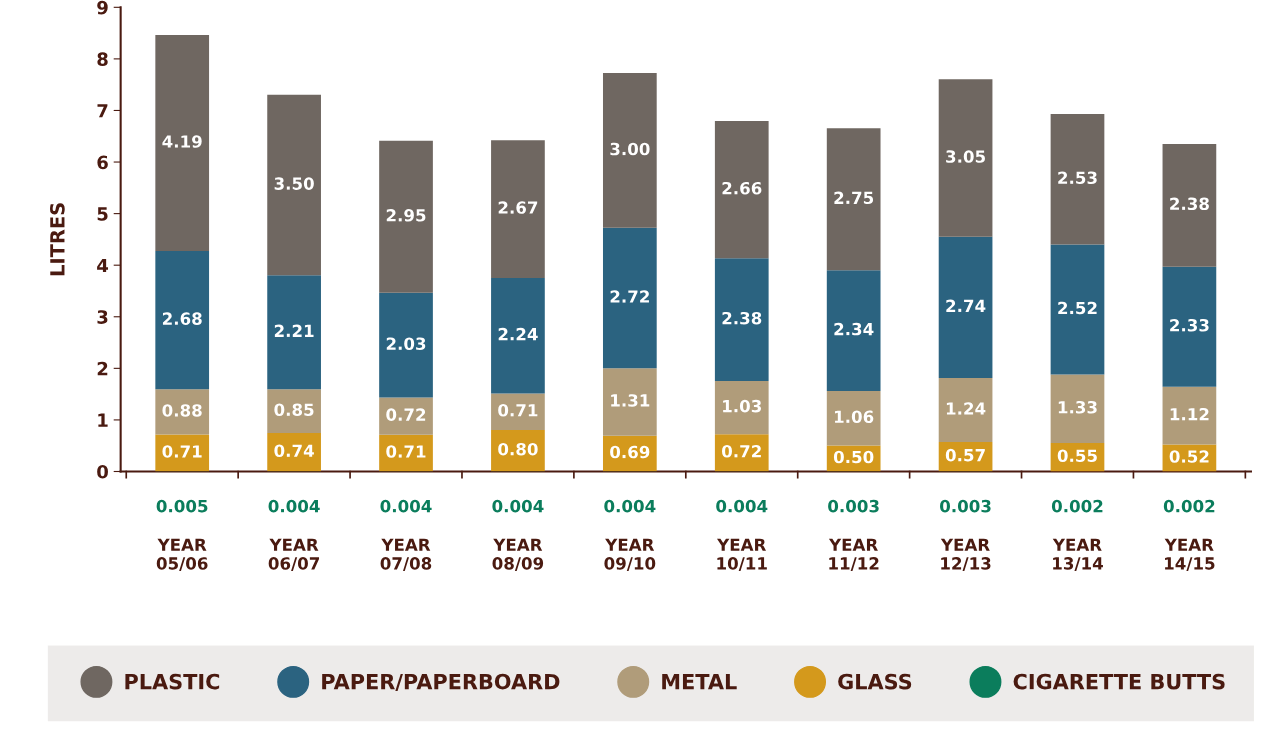 The width and height of the screenshot is (1270, 731). What do you see at coordinates (182, 555) in the screenshot?
I see `x-tick-label: YEAR 05/06` at bounding box center [182, 555].